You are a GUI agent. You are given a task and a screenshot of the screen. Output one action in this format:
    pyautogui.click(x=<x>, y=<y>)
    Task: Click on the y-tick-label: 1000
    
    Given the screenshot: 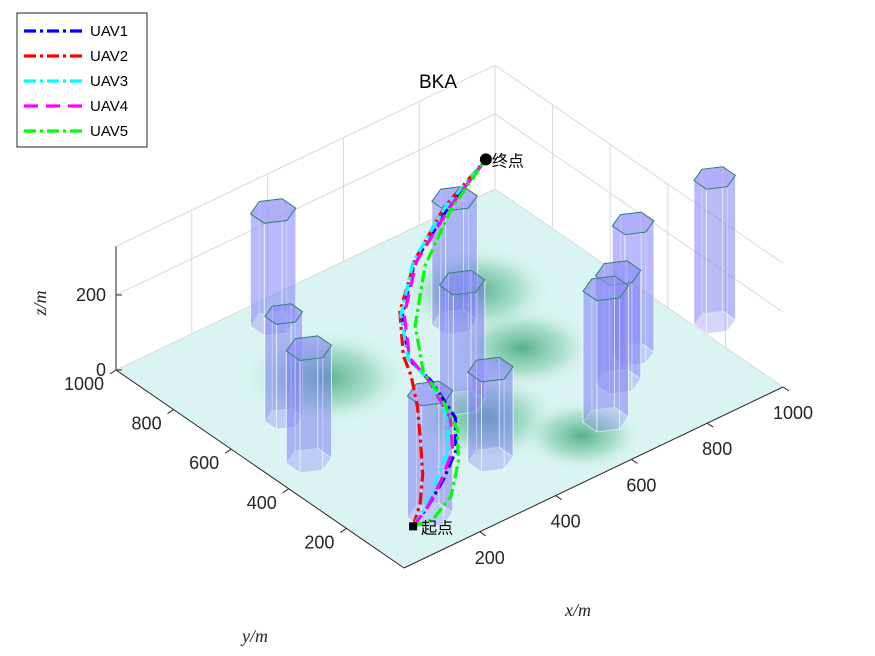 What is the action you would take?
    pyautogui.click(x=84, y=384)
    